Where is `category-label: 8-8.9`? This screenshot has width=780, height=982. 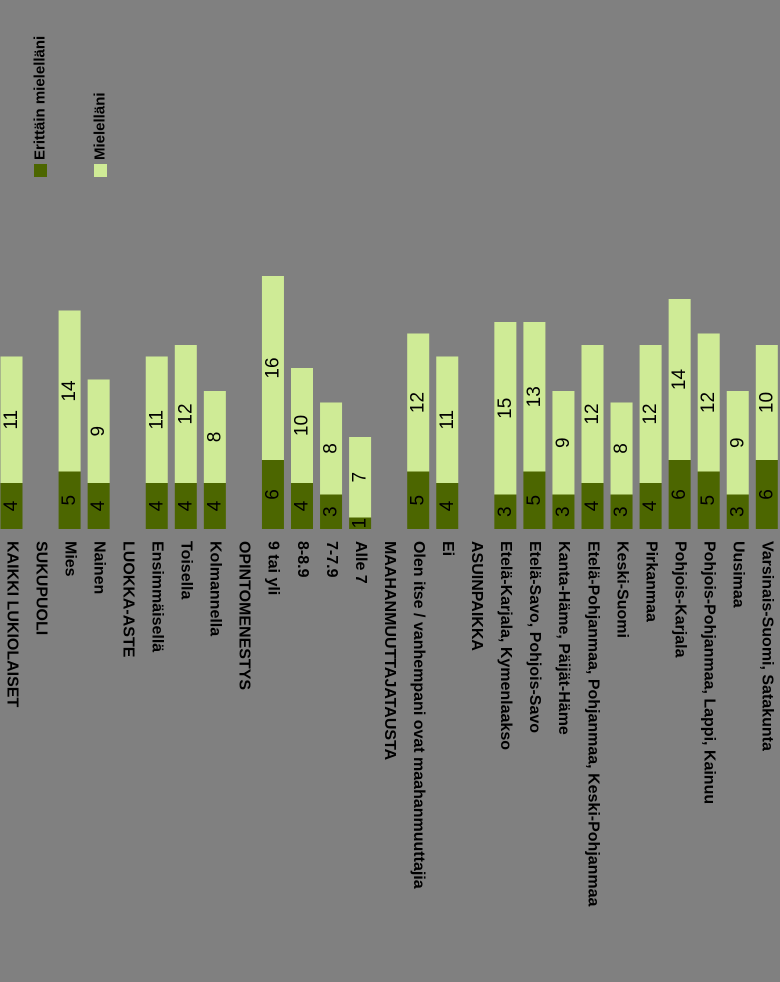 category-label: 8-8.9 is located at coordinates (302, 559).